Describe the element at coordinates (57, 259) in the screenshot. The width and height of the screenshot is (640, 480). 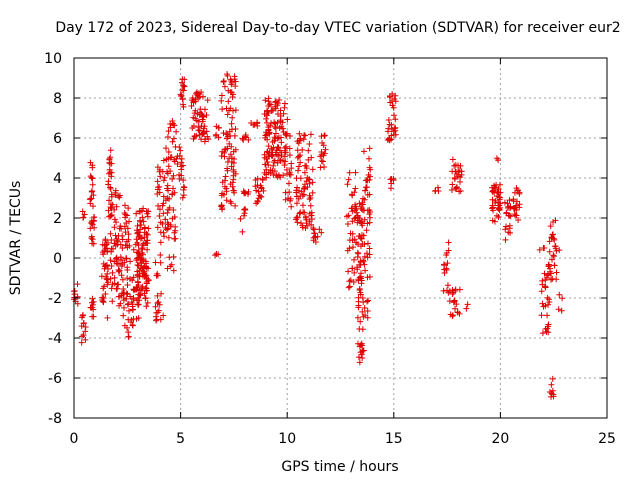
I see `y-tick-label: 0` at that location.